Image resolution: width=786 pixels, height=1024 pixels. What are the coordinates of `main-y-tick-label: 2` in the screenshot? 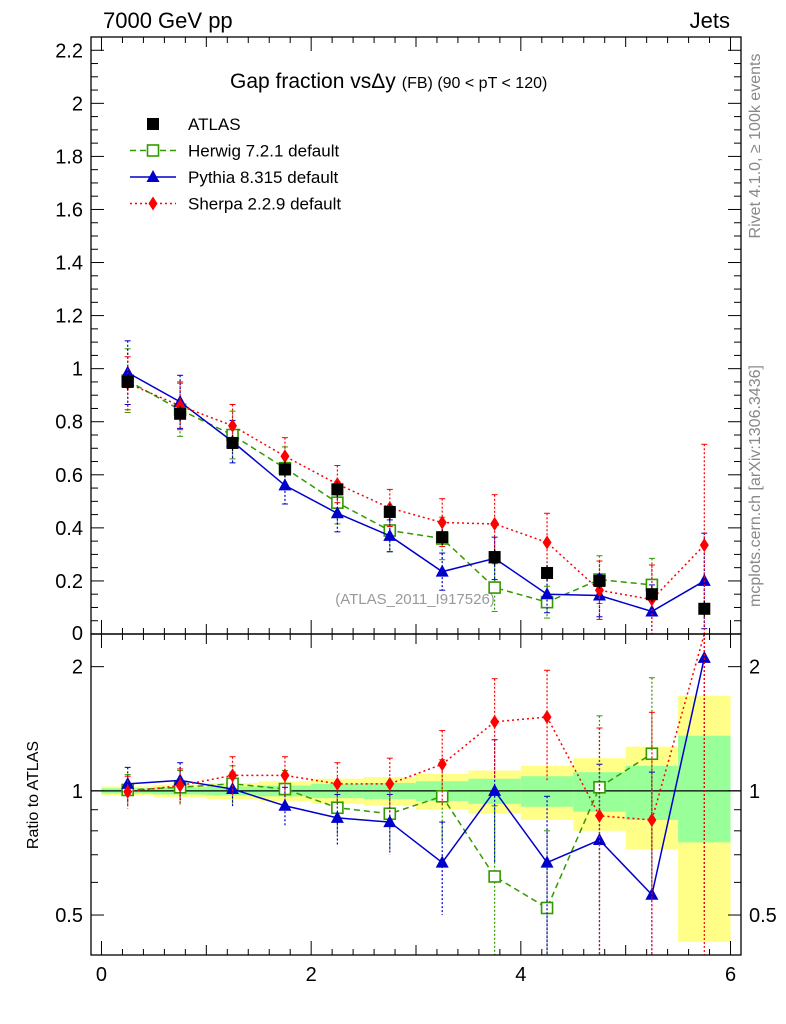 It's located at (77, 104).